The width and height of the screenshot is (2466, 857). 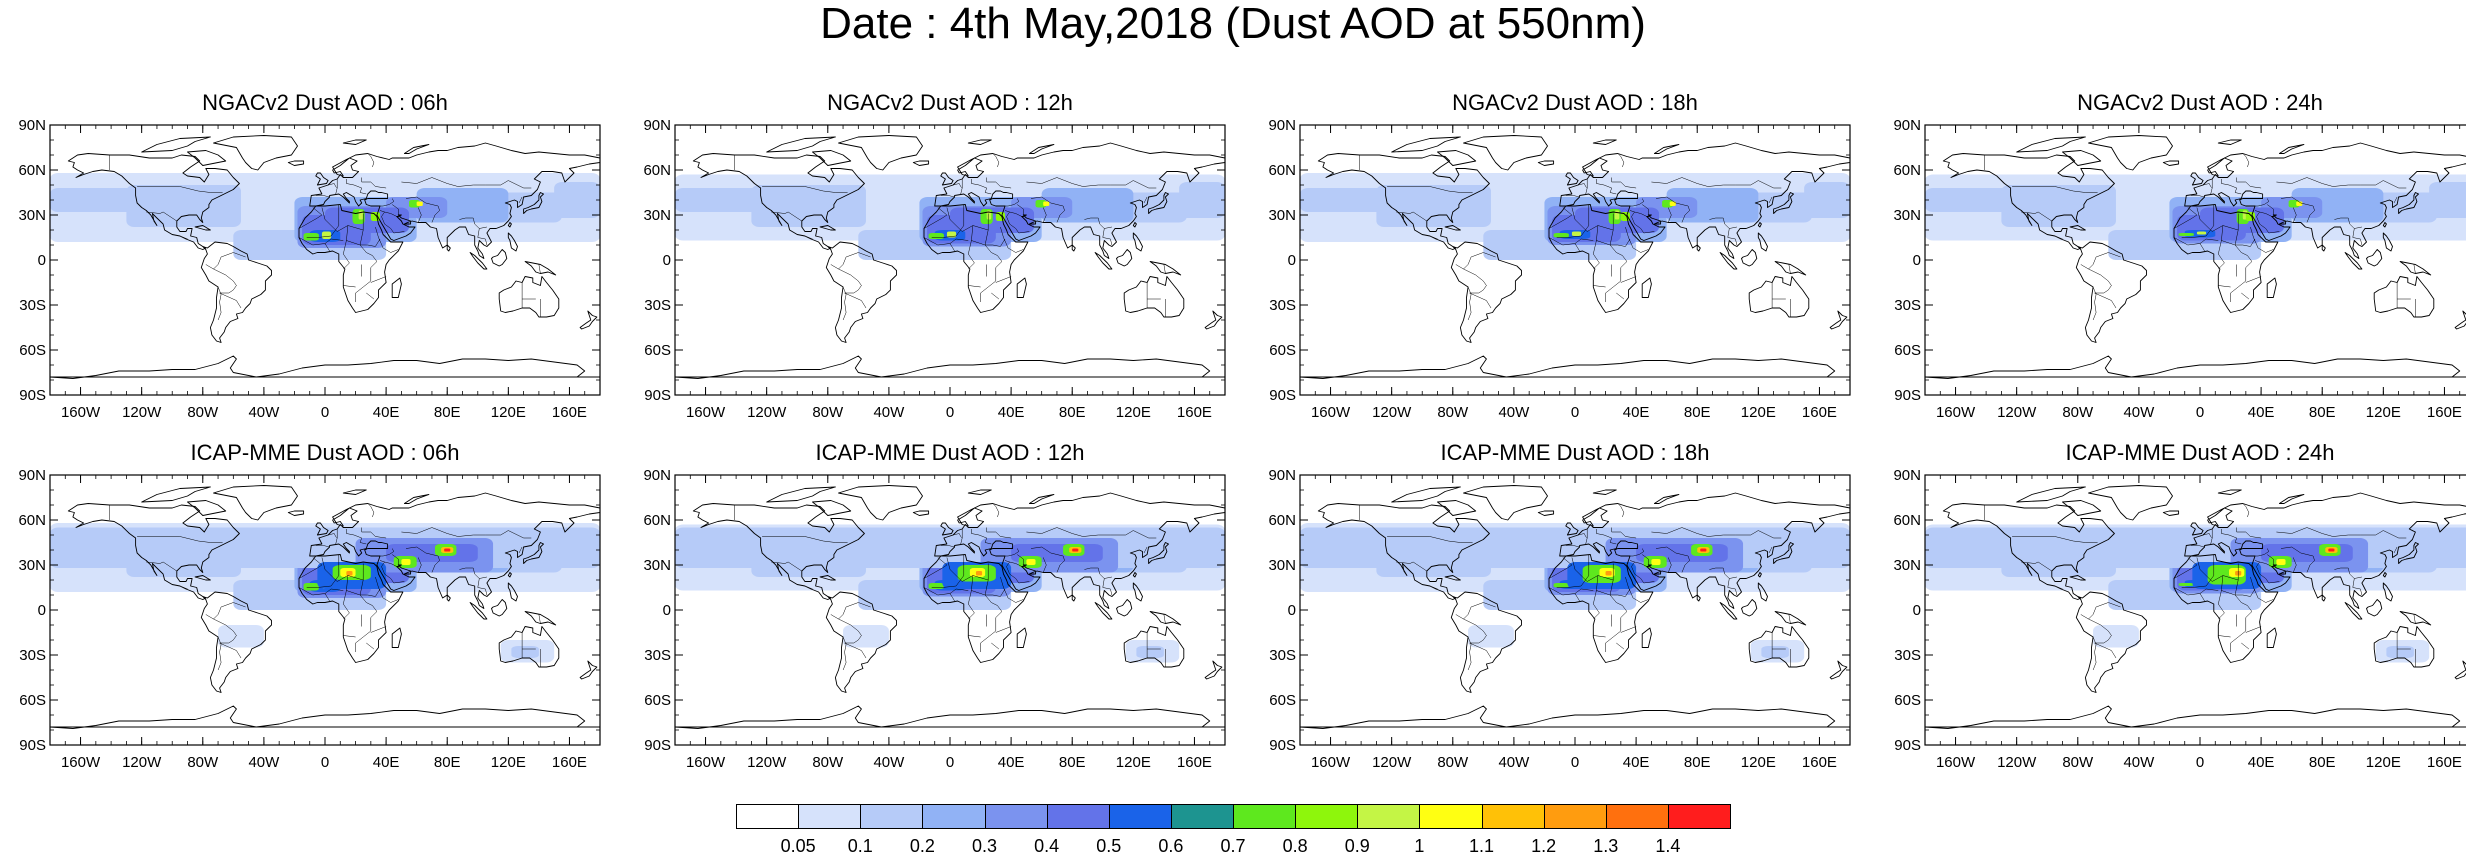 What do you see at coordinates (325, 762) in the screenshot?
I see `lon-tick-label: 0` at bounding box center [325, 762].